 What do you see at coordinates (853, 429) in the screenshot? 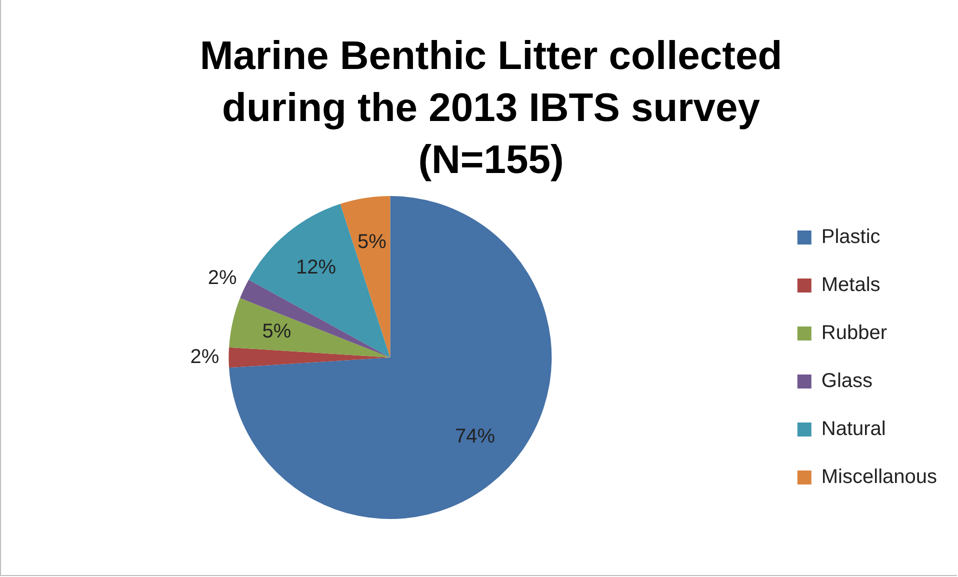
I see `legend-label: Natural` at bounding box center [853, 429].